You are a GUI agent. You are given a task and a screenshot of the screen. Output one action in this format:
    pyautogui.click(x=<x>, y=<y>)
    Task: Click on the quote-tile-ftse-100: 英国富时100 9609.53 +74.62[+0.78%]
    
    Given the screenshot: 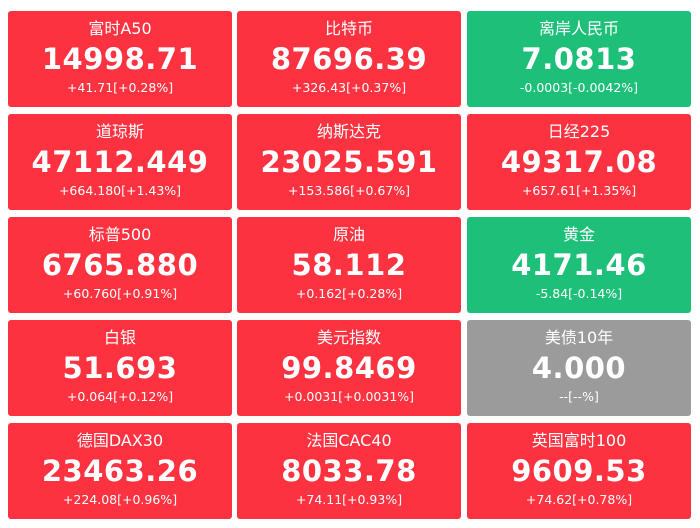 What is the action you would take?
    pyautogui.click(x=579, y=471)
    